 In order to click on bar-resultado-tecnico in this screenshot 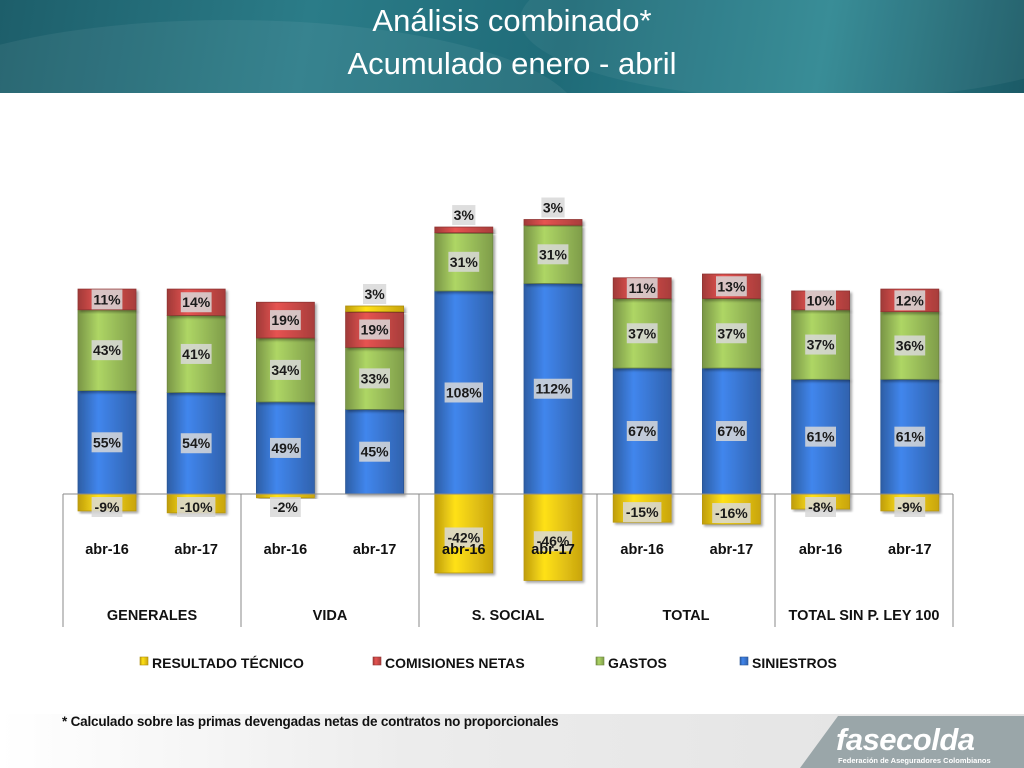, I will do `click(375, 309)`.